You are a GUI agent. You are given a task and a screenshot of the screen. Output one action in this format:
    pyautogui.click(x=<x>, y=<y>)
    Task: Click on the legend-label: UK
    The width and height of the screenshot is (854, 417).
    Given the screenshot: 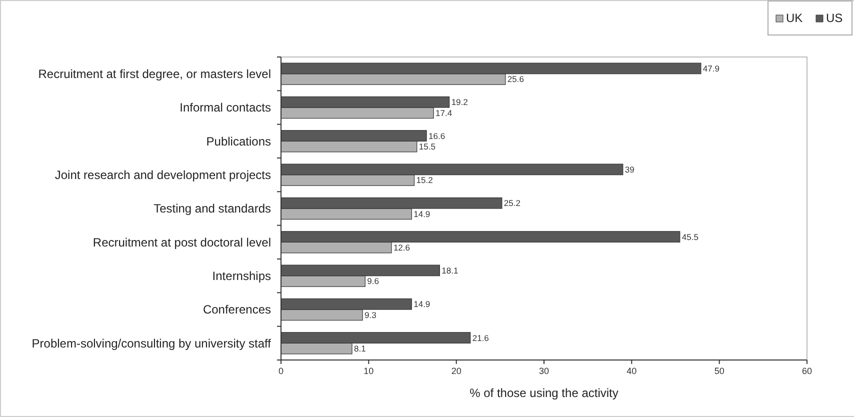 What is the action you would take?
    pyautogui.click(x=794, y=18)
    